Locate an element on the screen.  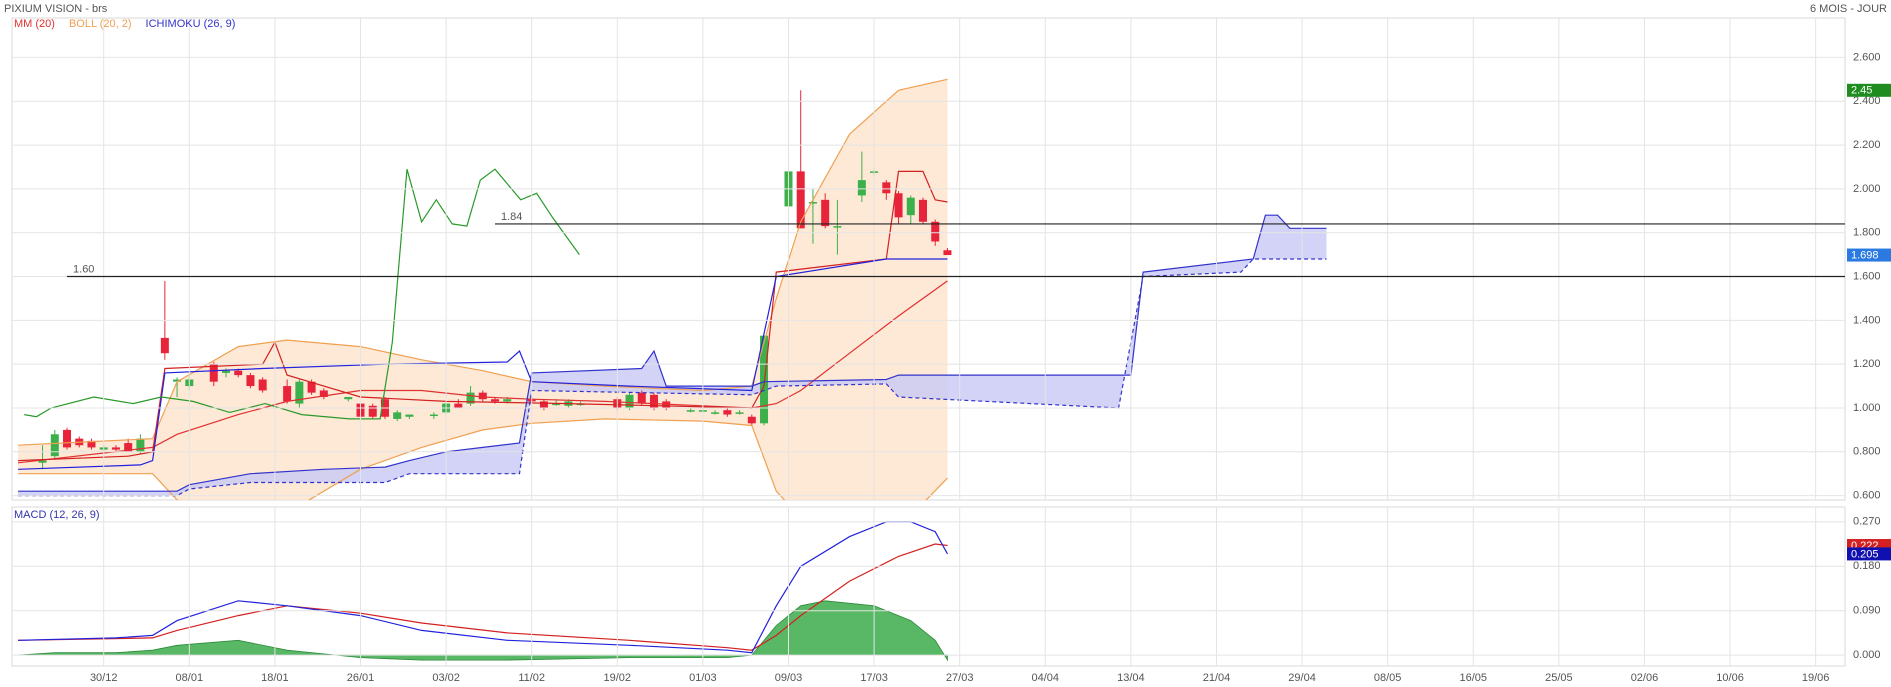
x-tick-label: 29/04 is located at coordinates (1302, 678).